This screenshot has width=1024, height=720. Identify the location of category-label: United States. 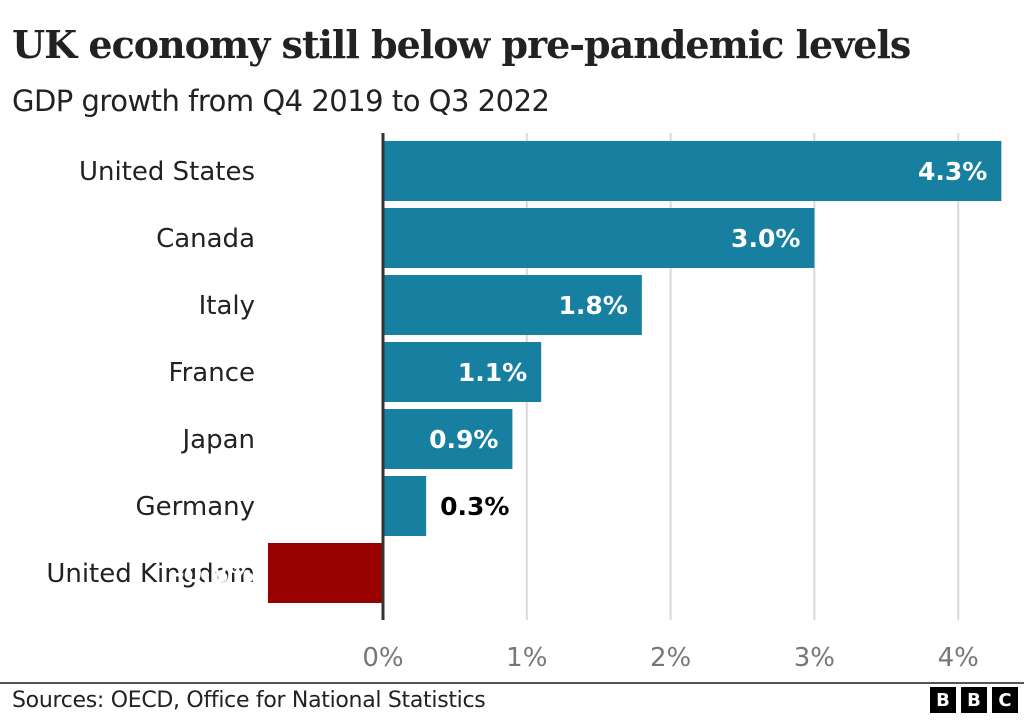
(167, 172).